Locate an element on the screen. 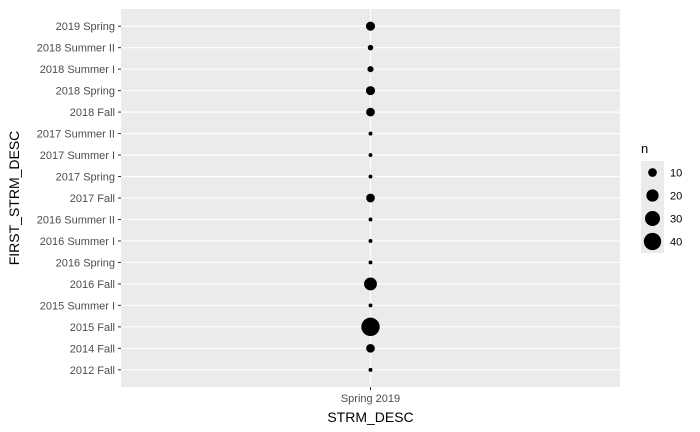 The width and height of the screenshot is (700, 432). y-tick-label: 2018 Spring is located at coordinates (85, 92).